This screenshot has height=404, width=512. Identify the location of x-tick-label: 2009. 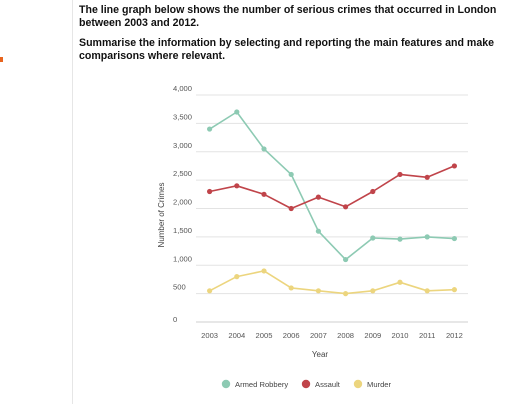
(372, 335).